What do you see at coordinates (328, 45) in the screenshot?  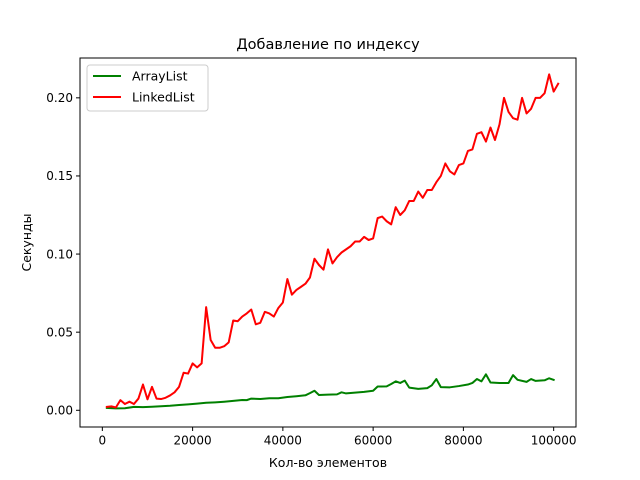 I see `chart-title: Добавление по индексу` at bounding box center [328, 45].